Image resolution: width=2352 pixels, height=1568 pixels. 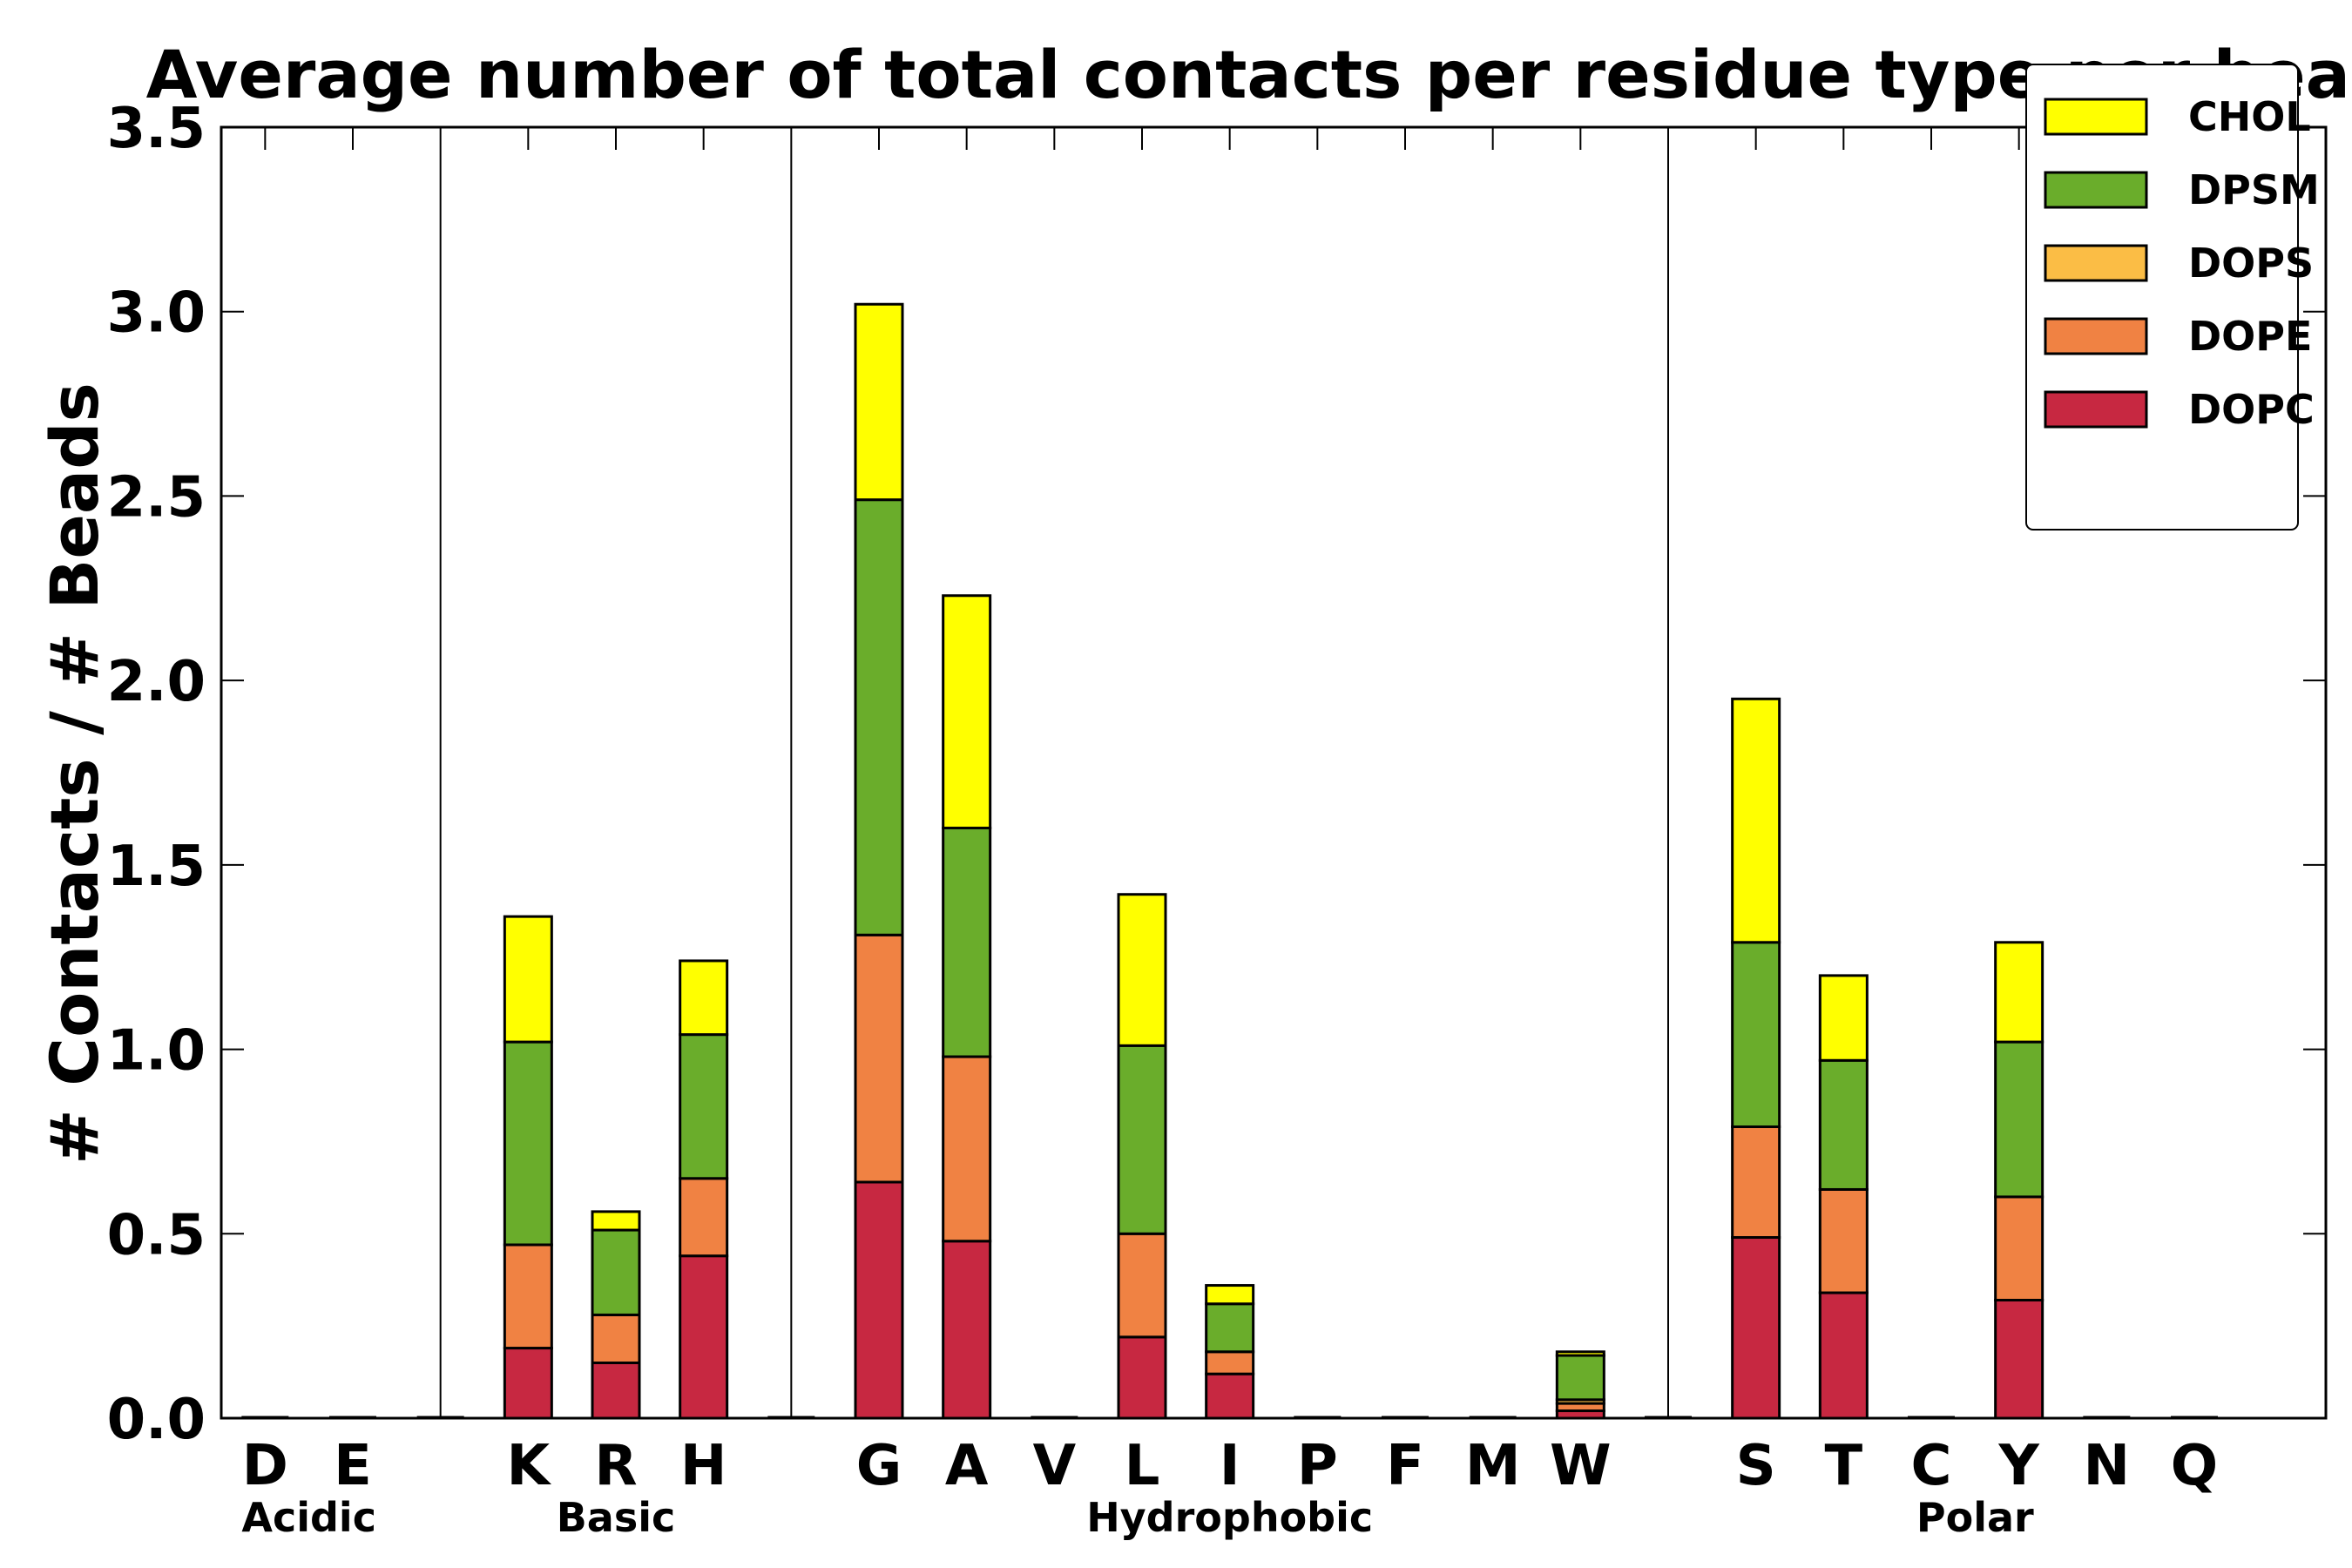 What do you see at coordinates (2250, 116) in the screenshot?
I see `legend-label-chol: CHOL` at bounding box center [2250, 116].